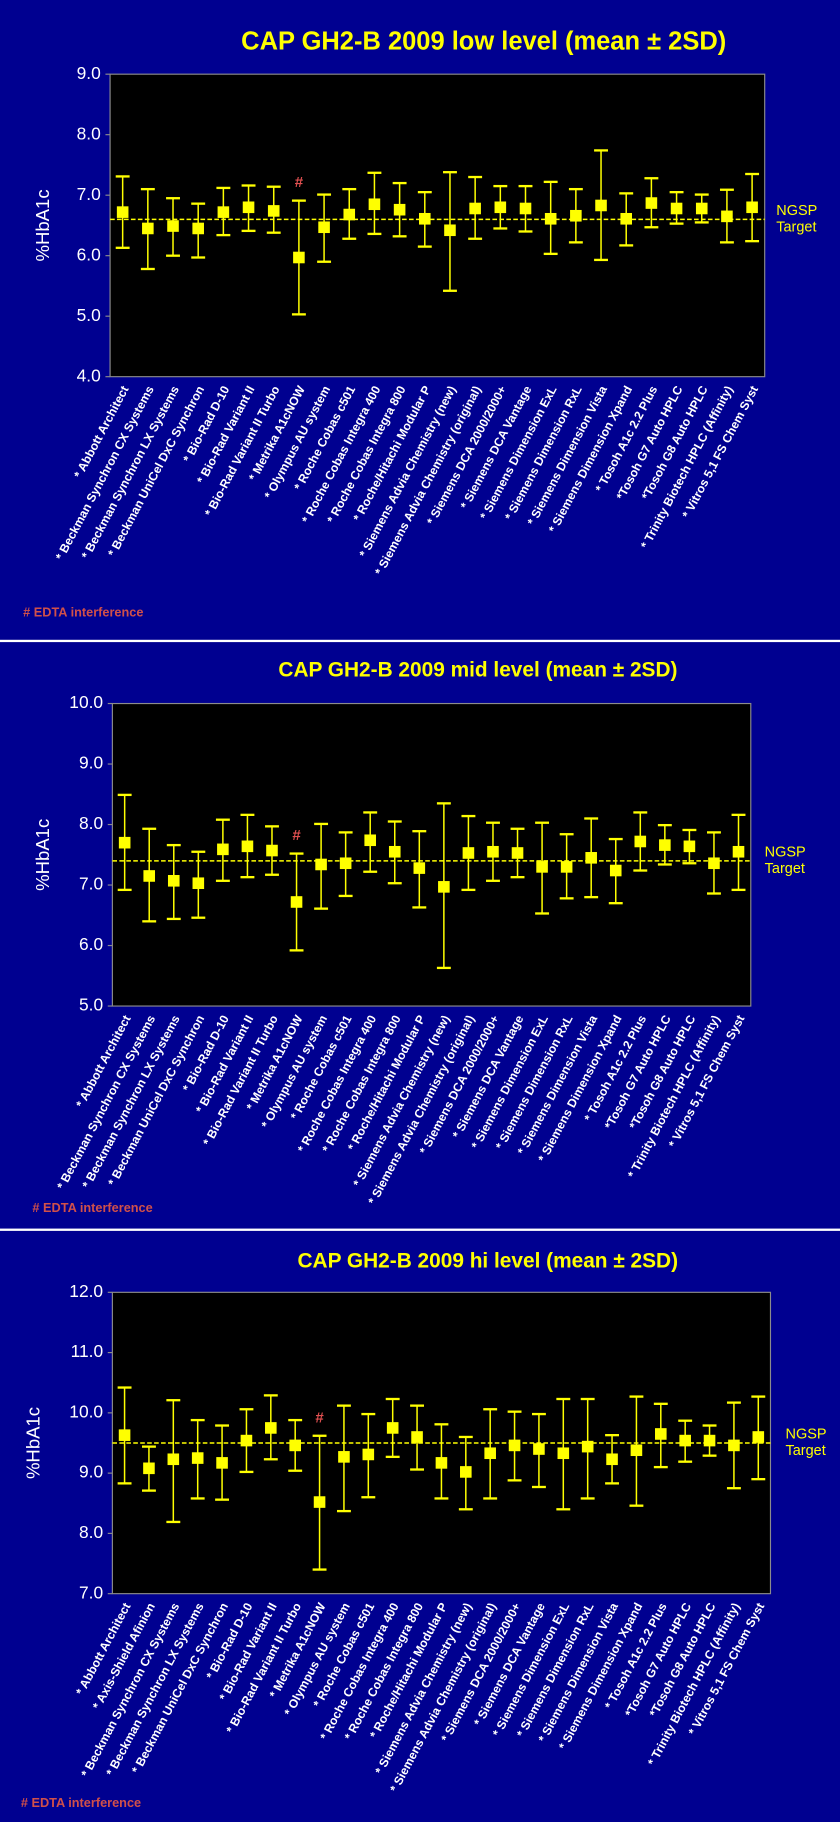  I want to click on chart-title: CAP GH2-B 2009 mid level (mean ± 2SD), so click(477, 670).